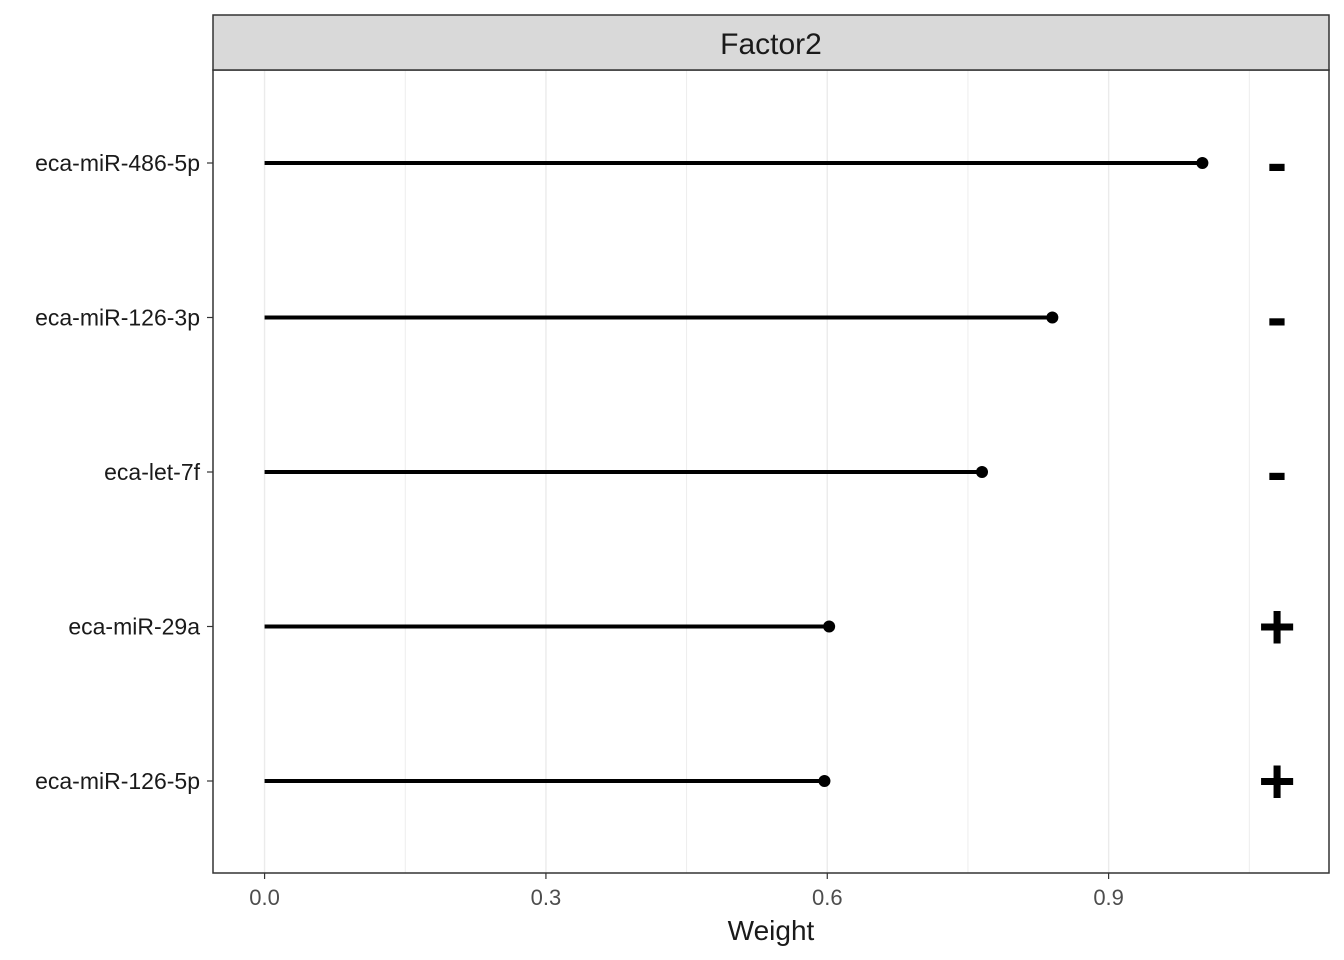  What do you see at coordinates (152, 472) in the screenshot?
I see `y-tick-label: eca-let-7f` at bounding box center [152, 472].